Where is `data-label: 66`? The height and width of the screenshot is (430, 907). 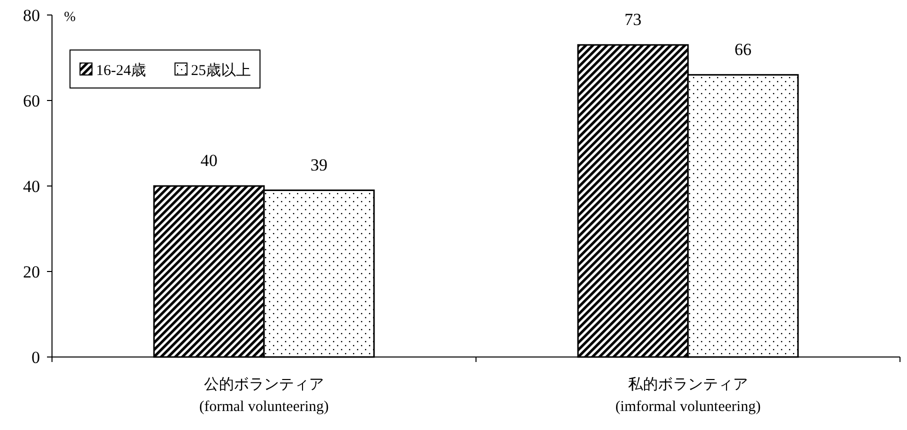
data-label: 66 is located at coordinates (743, 49).